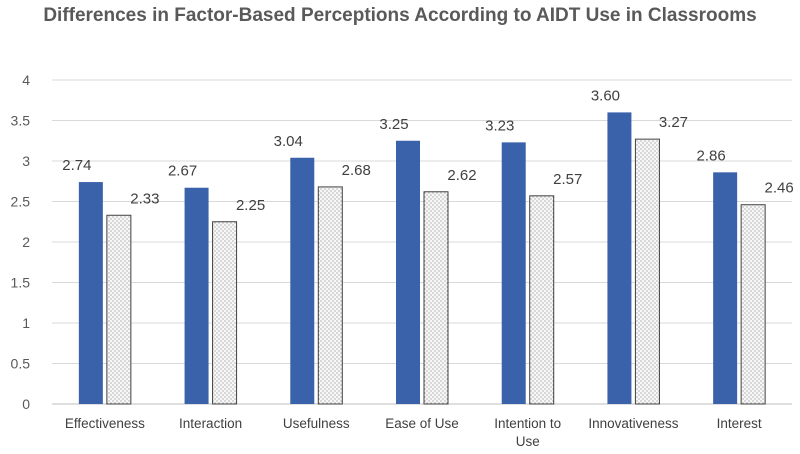 The height and width of the screenshot is (454, 800). What do you see at coordinates (250, 205) in the screenshot?
I see `data-label: 2.25` at bounding box center [250, 205].